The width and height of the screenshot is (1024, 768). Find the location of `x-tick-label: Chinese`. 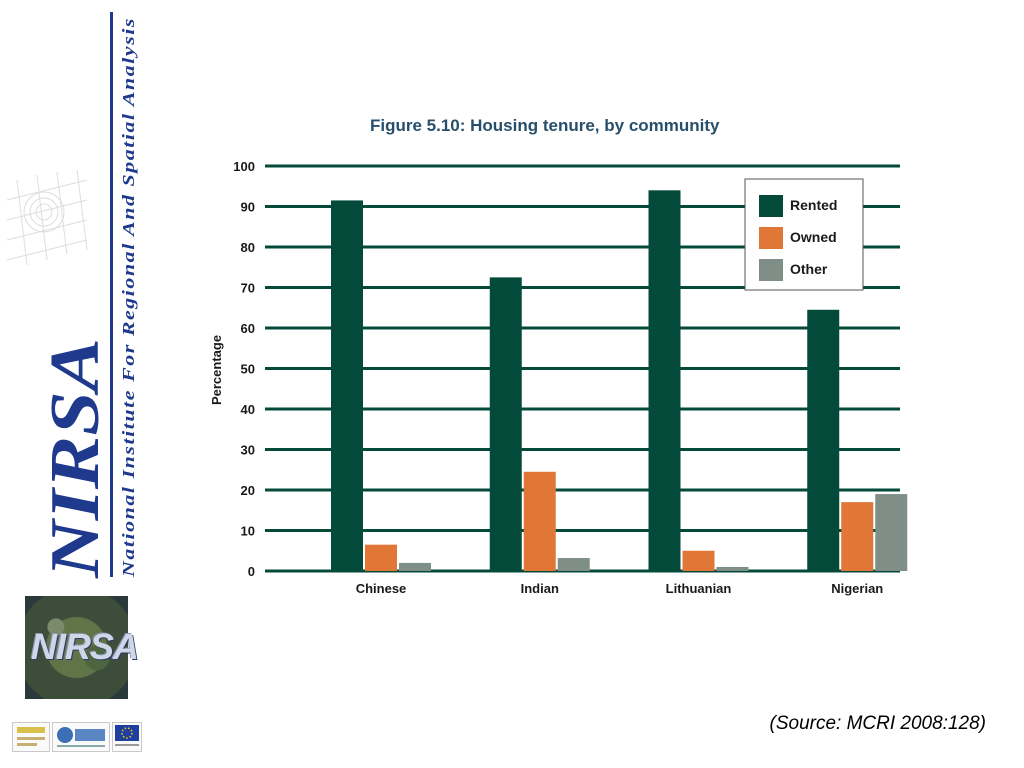

x-tick-label: Chinese is located at coordinates (381, 588).